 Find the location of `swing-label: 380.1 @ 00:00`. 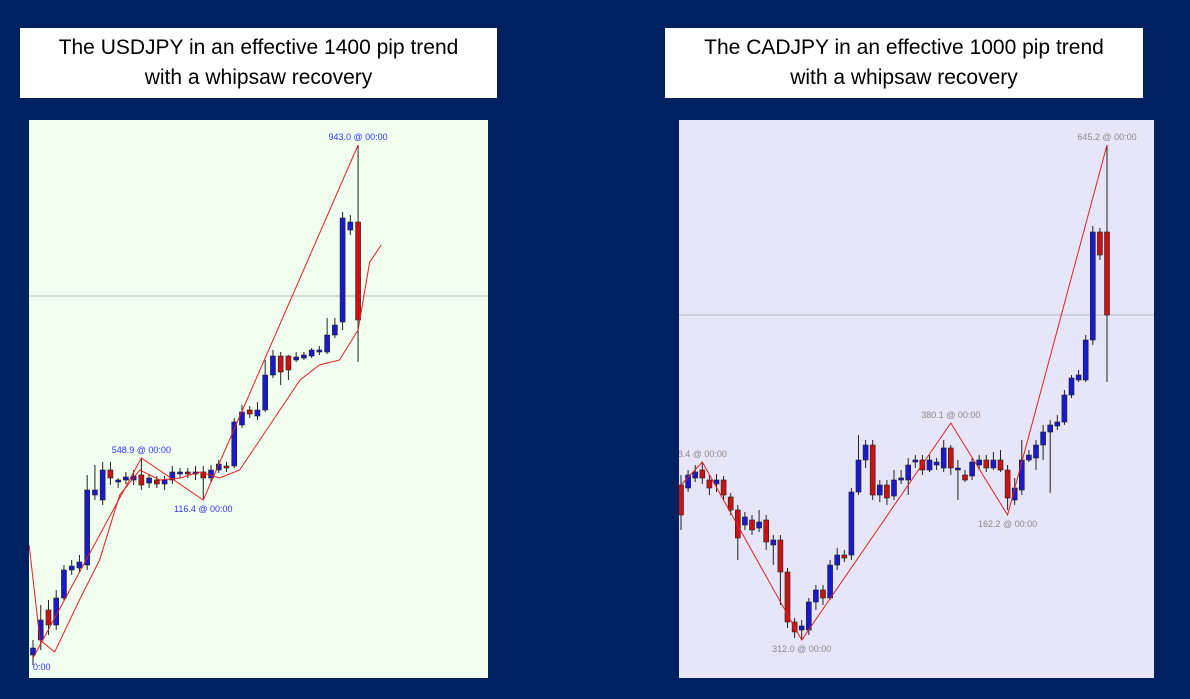

swing-label: 380.1 @ 00:00 is located at coordinates (950, 415).